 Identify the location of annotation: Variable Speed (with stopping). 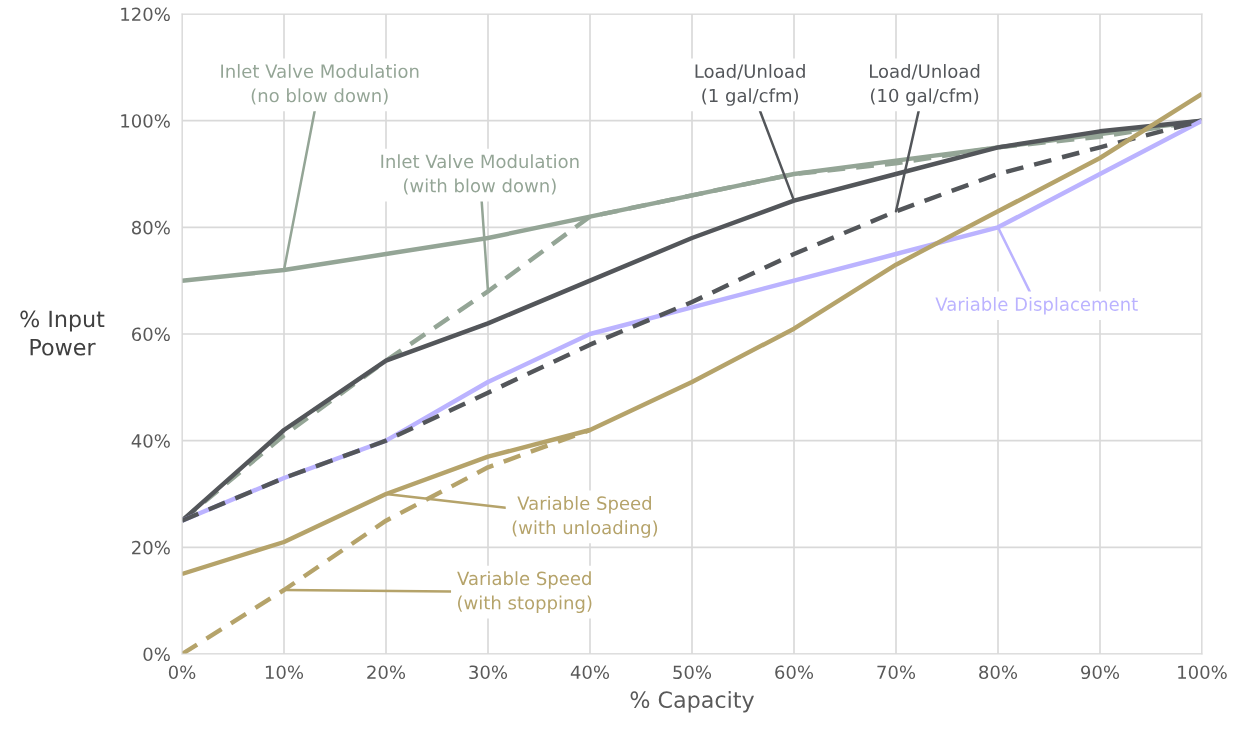
(524, 592).